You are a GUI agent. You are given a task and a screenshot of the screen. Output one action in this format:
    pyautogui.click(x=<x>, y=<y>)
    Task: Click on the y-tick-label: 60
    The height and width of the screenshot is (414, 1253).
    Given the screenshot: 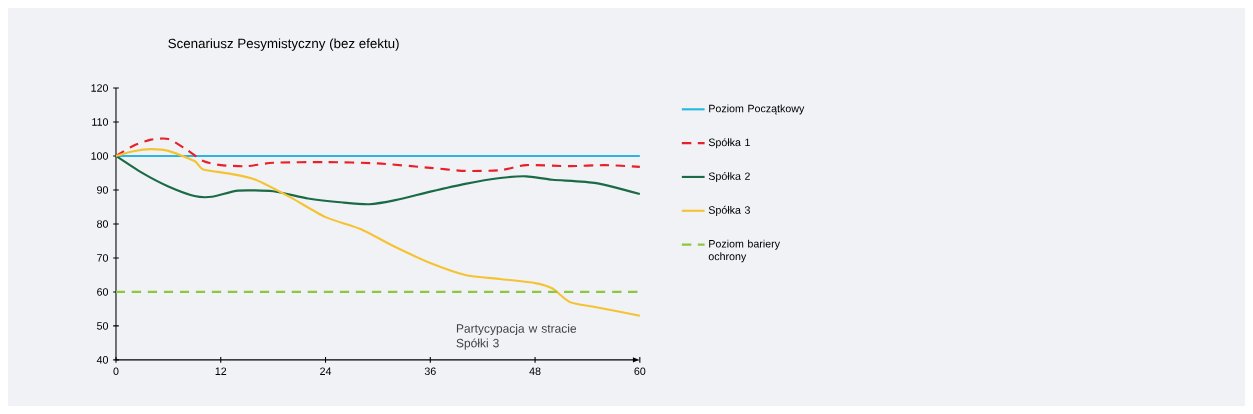 What is the action you would take?
    pyautogui.click(x=103, y=292)
    